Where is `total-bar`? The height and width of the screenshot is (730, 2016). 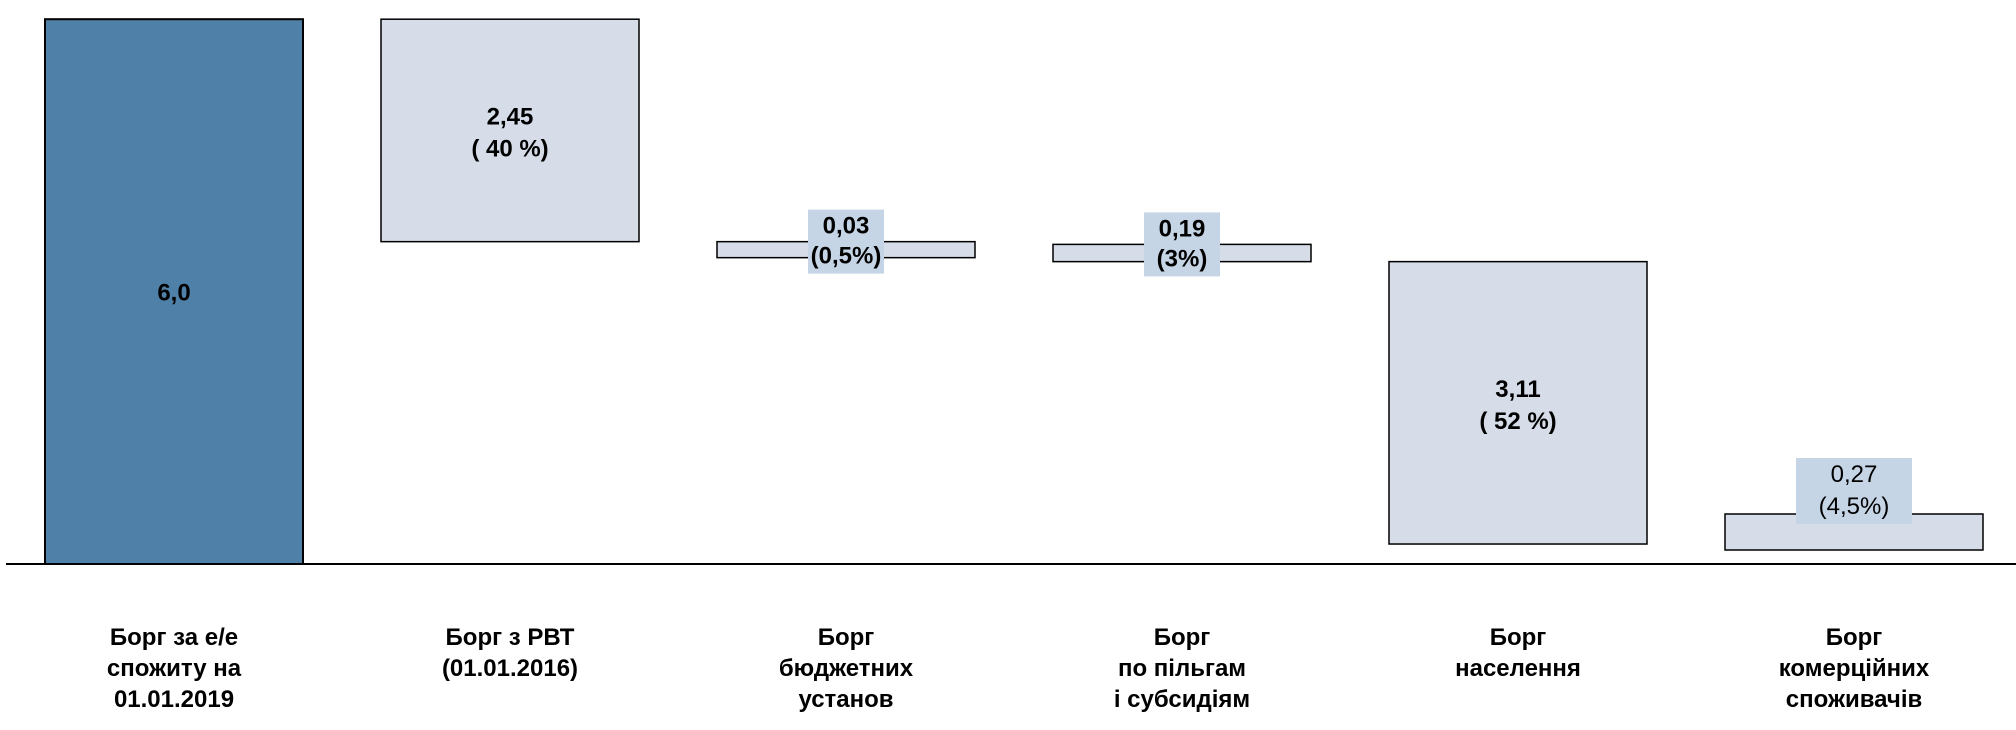 total-bar is located at coordinates (174, 291).